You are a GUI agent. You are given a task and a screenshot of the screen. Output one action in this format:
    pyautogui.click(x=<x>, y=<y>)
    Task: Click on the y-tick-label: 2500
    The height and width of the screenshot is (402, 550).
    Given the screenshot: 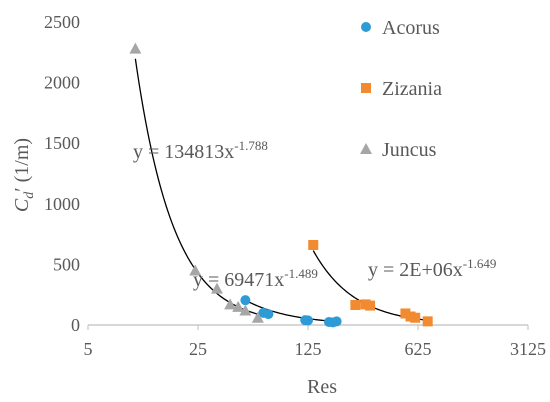 What is the action you would take?
    pyautogui.click(x=62, y=22)
    